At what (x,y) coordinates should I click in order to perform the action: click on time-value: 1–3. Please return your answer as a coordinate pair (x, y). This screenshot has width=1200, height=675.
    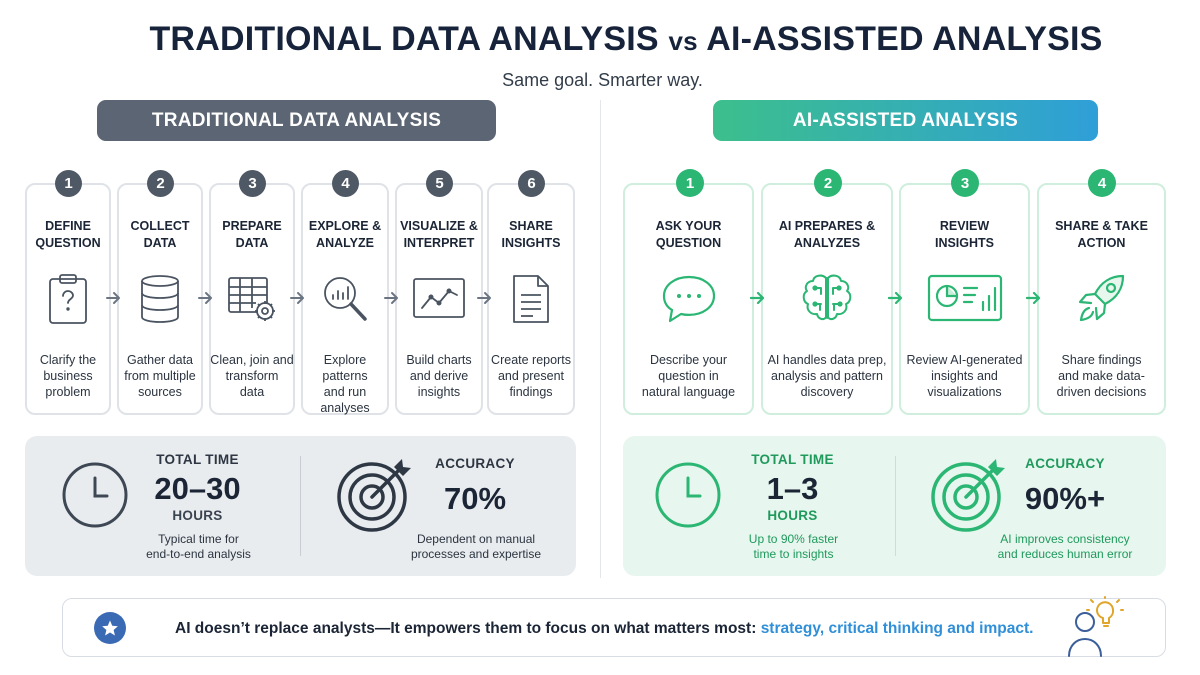
    Looking at the image, I should click on (792, 488).